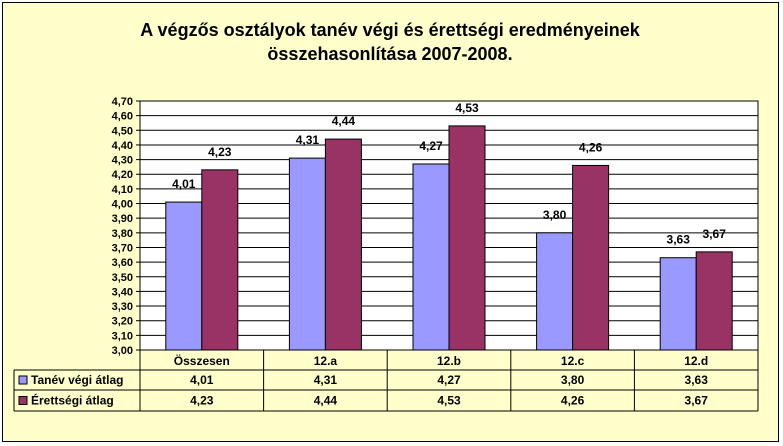 This screenshot has width=783, height=446. What do you see at coordinates (697, 401) in the screenshot?
I see `table-value: 3,67` at bounding box center [697, 401].